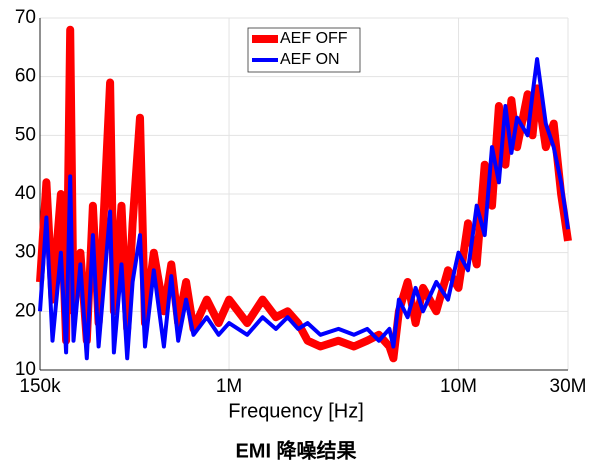 The height and width of the screenshot is (471, 592). What do you see at coordinates (458, 386) in the screenshot?
I see `x-tick-label: 10M` at bounding box center [458, 386].